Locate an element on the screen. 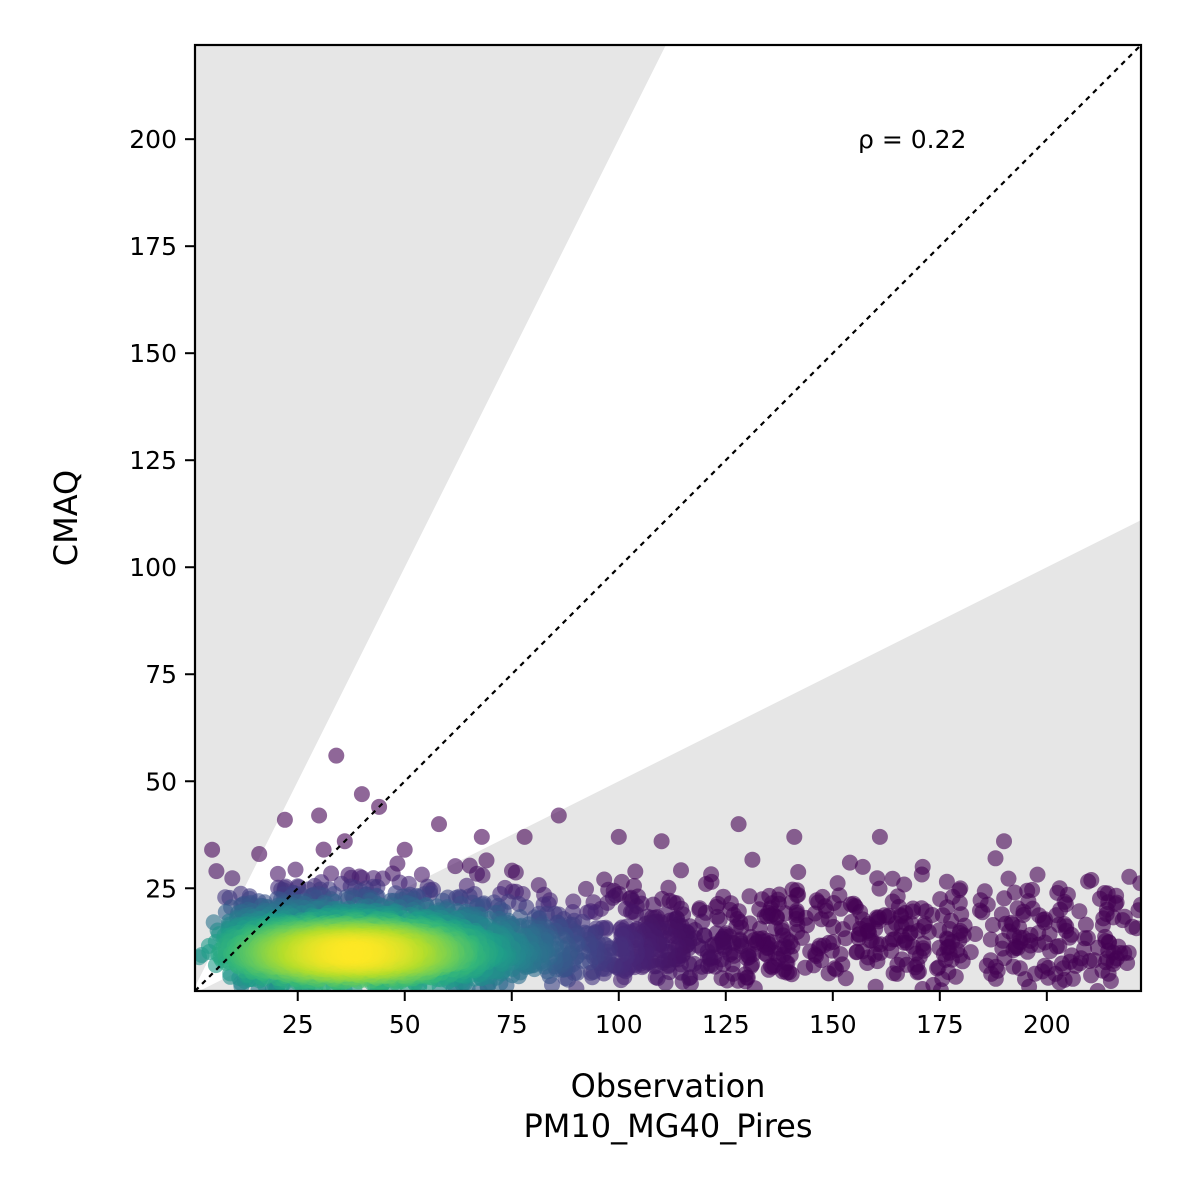  x-tick-label: 75 is located at coordinates (512, 1024).